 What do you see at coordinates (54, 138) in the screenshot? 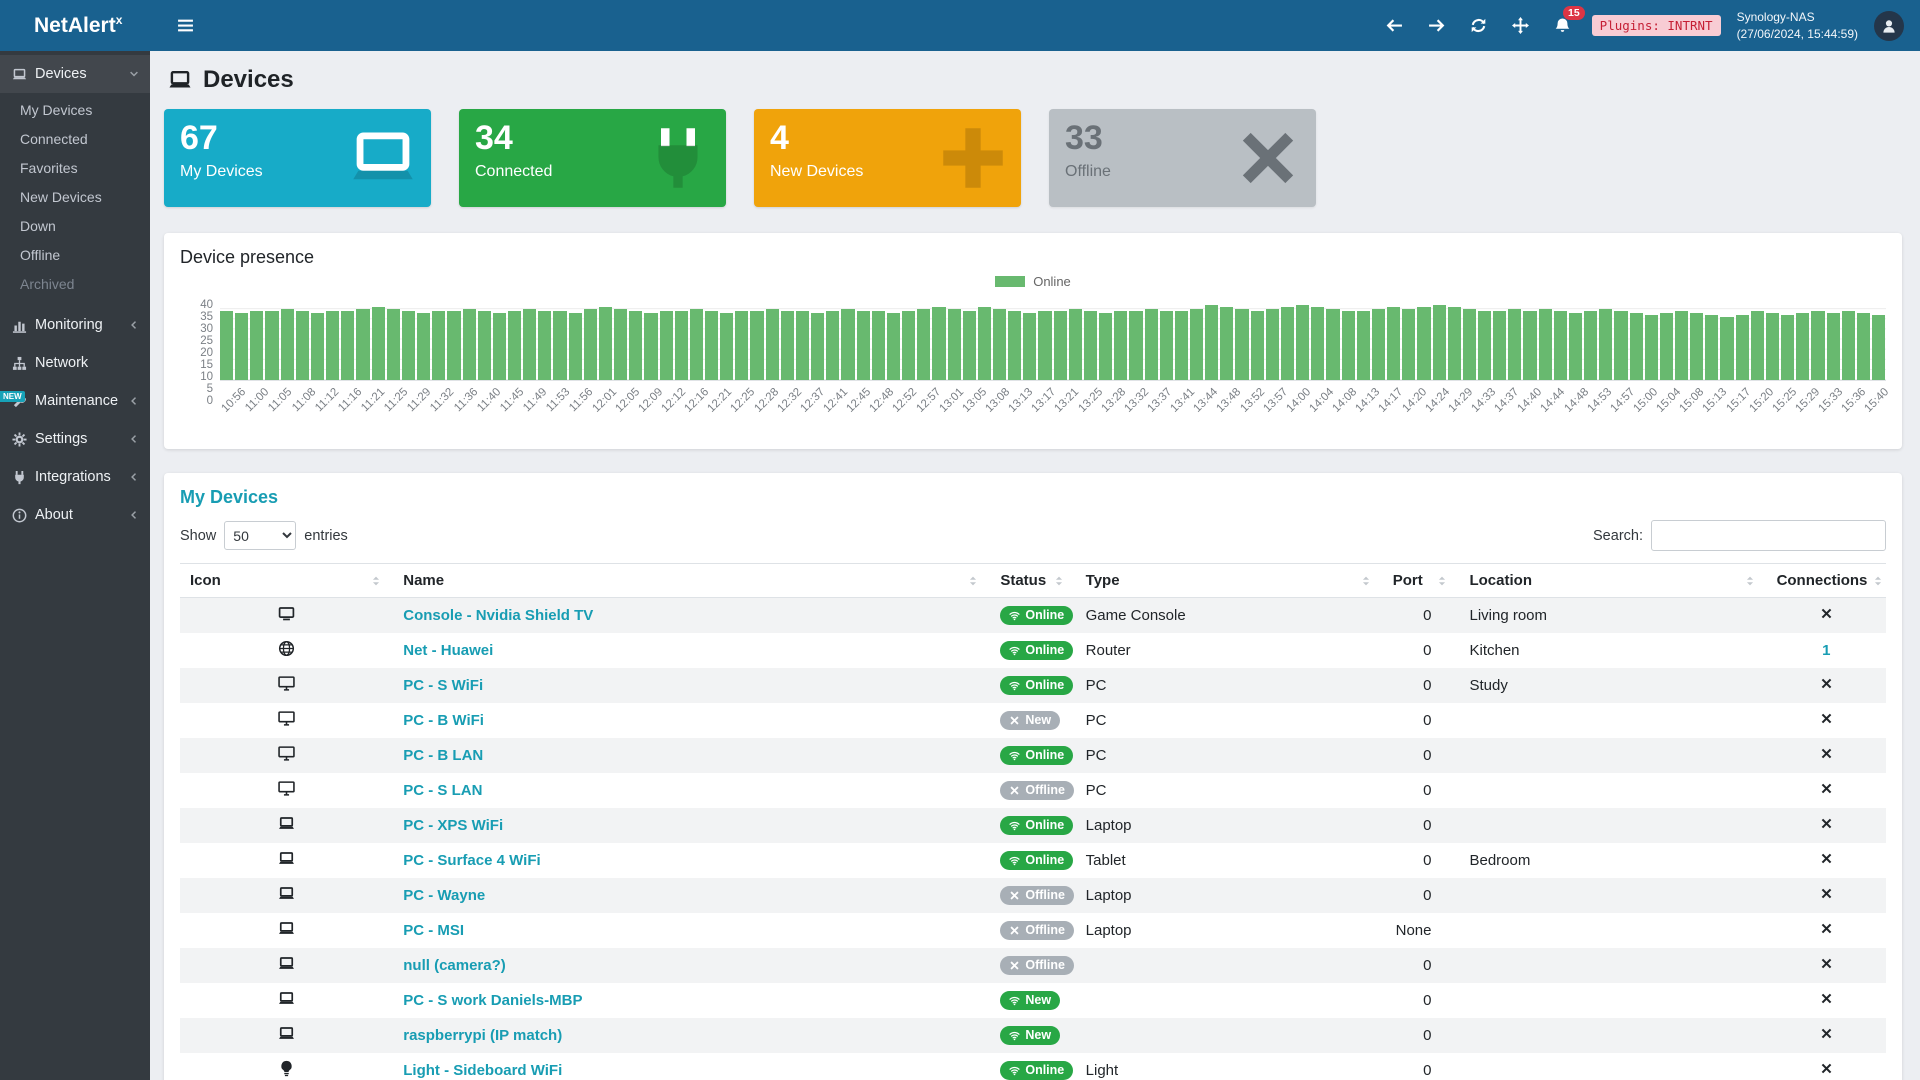
I see `sidebar-item-connected: Connected` at bounding box center [54, 138].